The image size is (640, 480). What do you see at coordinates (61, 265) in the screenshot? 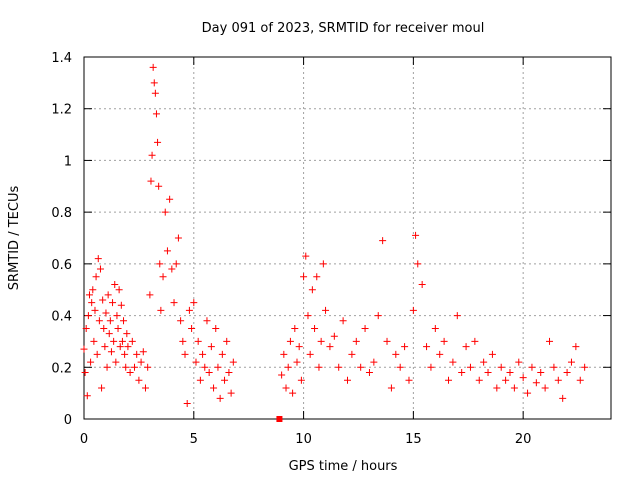
I see `y-tick-label: 0.6` at bounding box center [61, 265].